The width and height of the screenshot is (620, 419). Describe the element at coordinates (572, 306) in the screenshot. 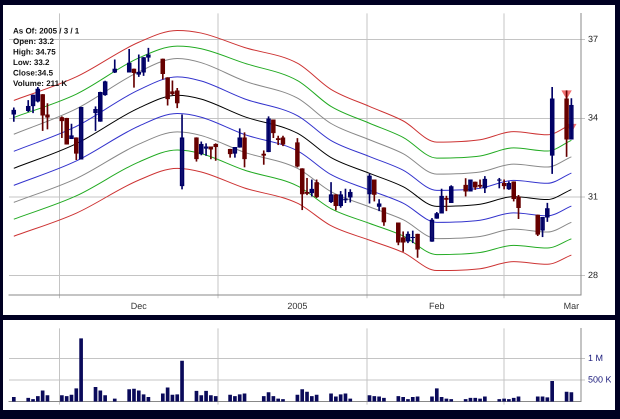

I see `x-tick-label: Mar` at that location.